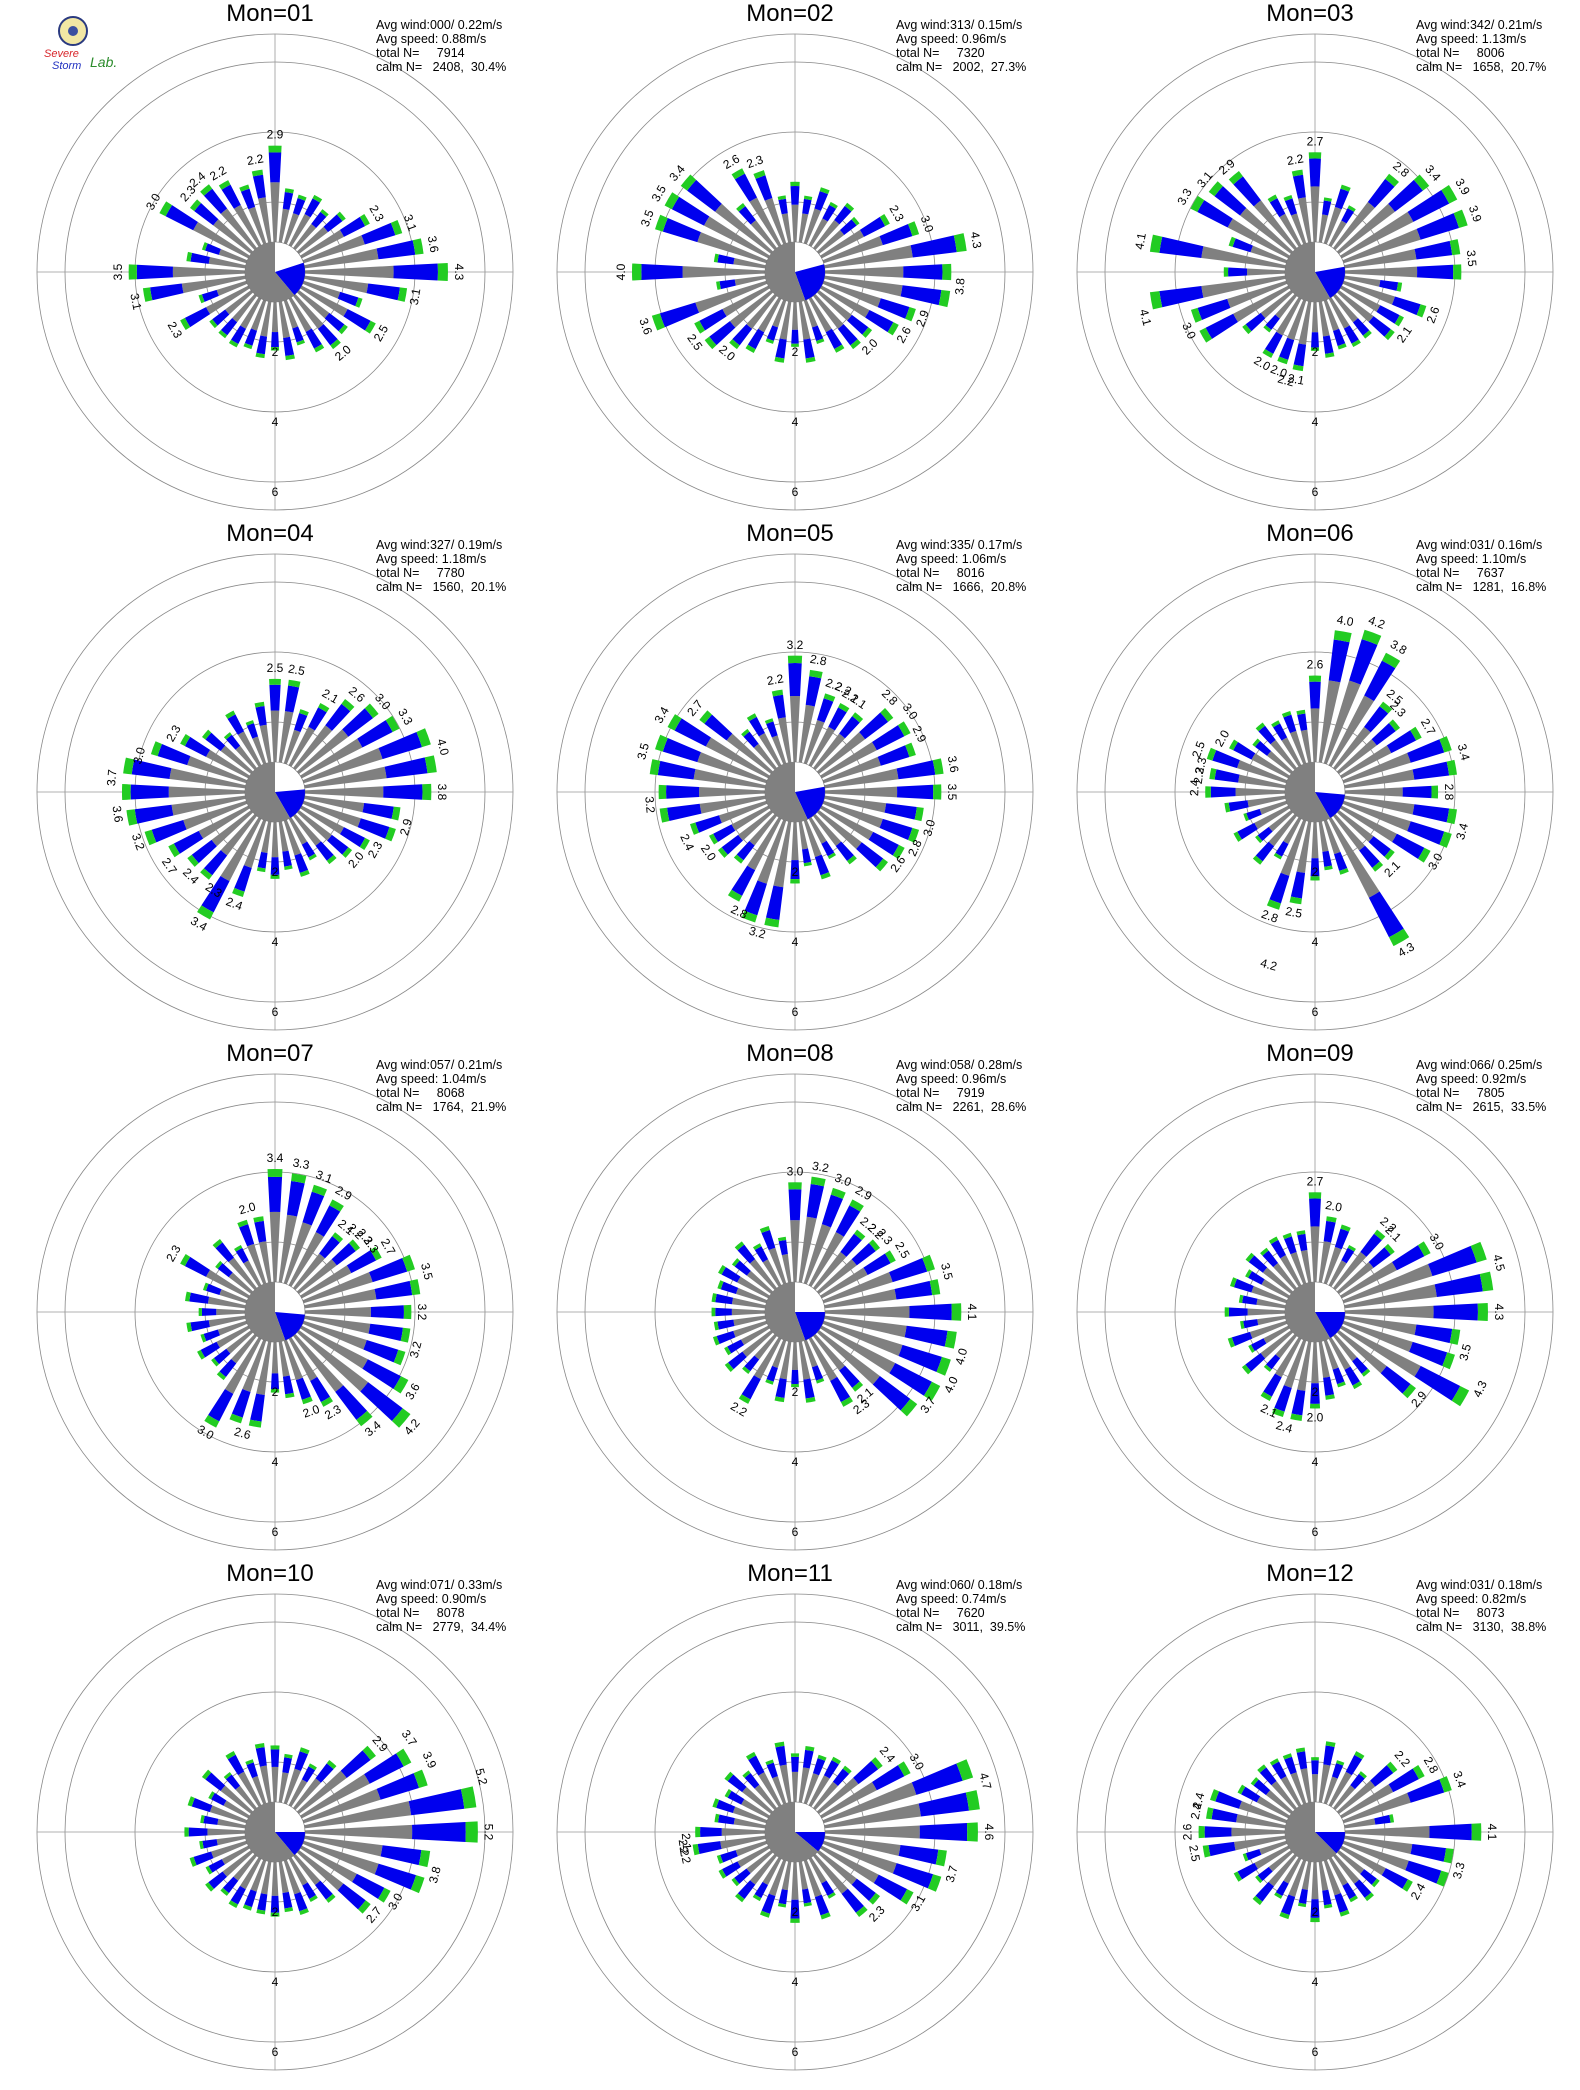  I want to click on bars, so click(288, 253).